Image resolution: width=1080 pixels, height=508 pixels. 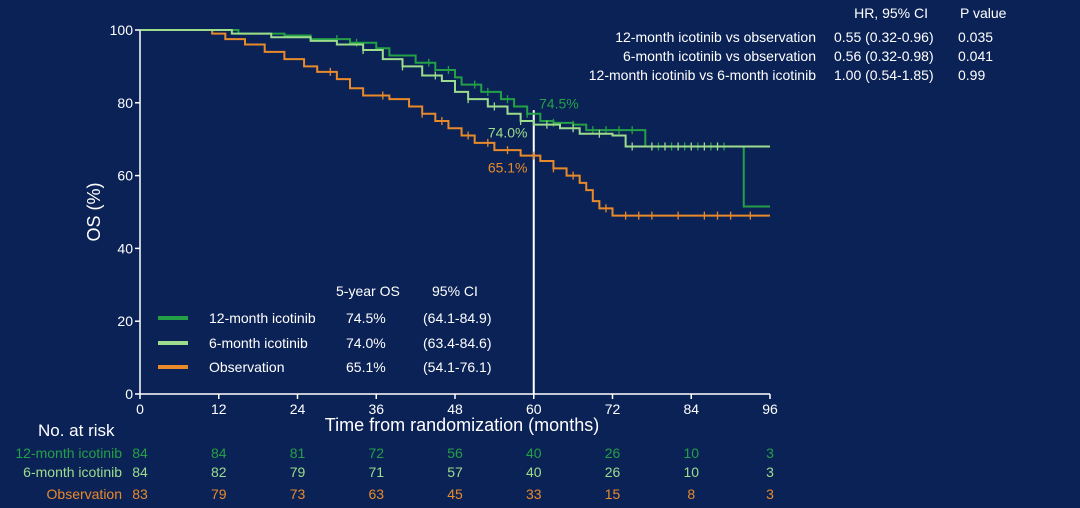 I want to click on comparison-hr-1: 0.56 (0.32-0.98), so click(x=884, y=56).